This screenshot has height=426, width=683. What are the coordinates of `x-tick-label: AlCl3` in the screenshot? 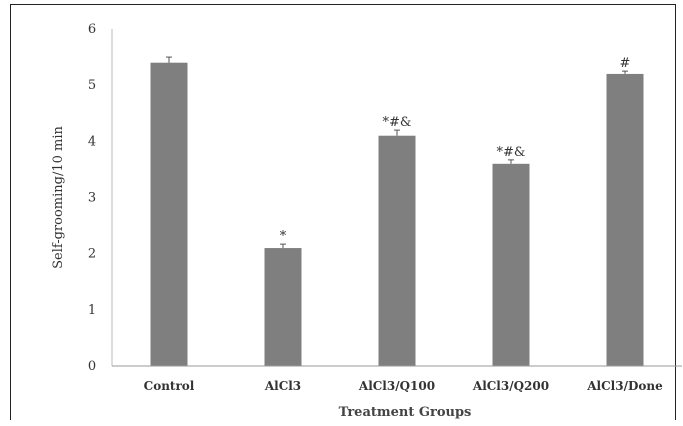 It's located at (282, 386).